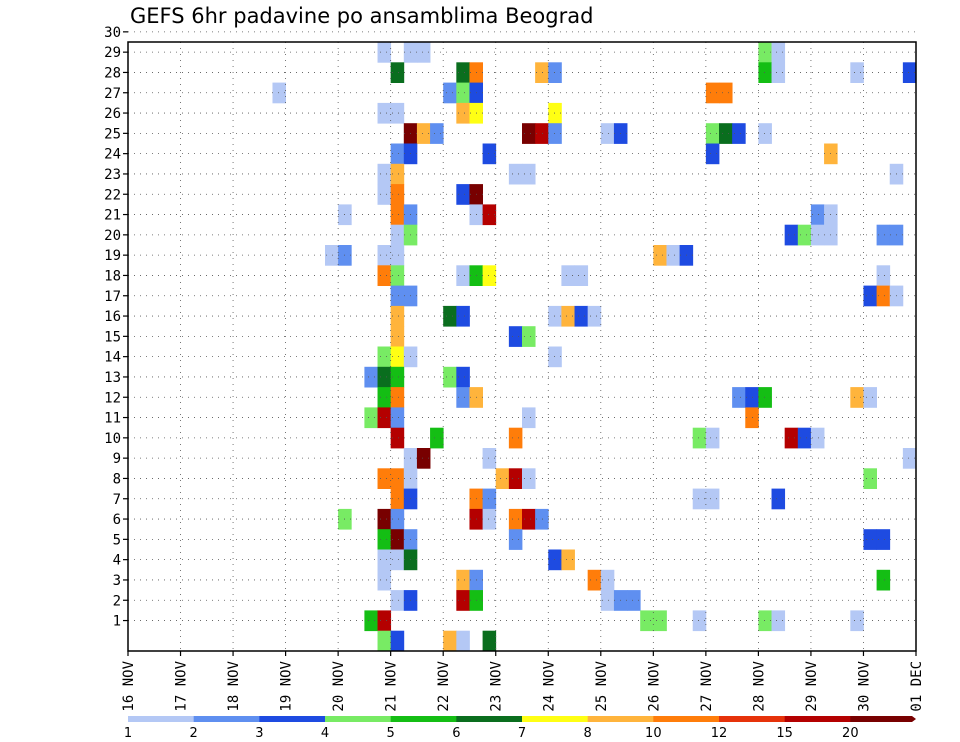 The width and height of the screenshot is (960, 742). Describe the element at coordinates (654, 685) in the screenshot. I see `x-tick-label: 26 NOV` at that location.